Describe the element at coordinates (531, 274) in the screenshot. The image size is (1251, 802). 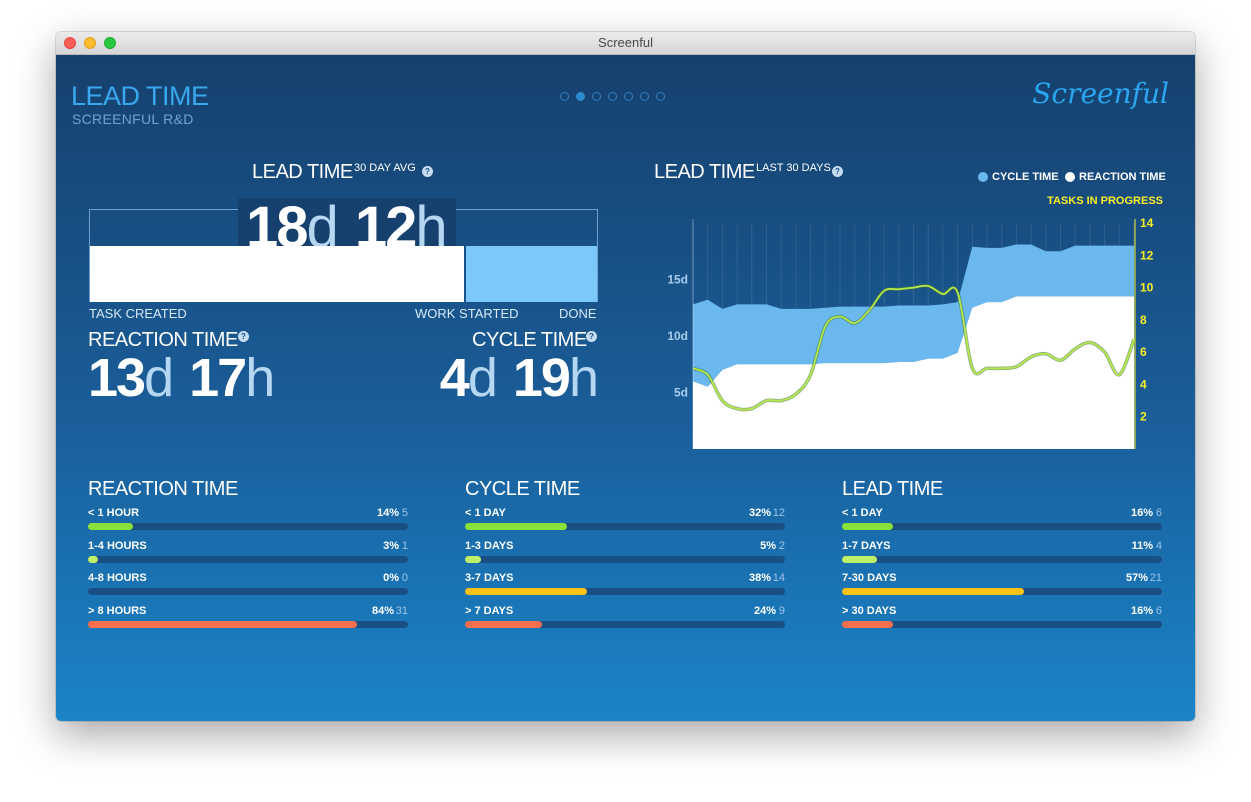
I see `cycle-time-bar` at that location.